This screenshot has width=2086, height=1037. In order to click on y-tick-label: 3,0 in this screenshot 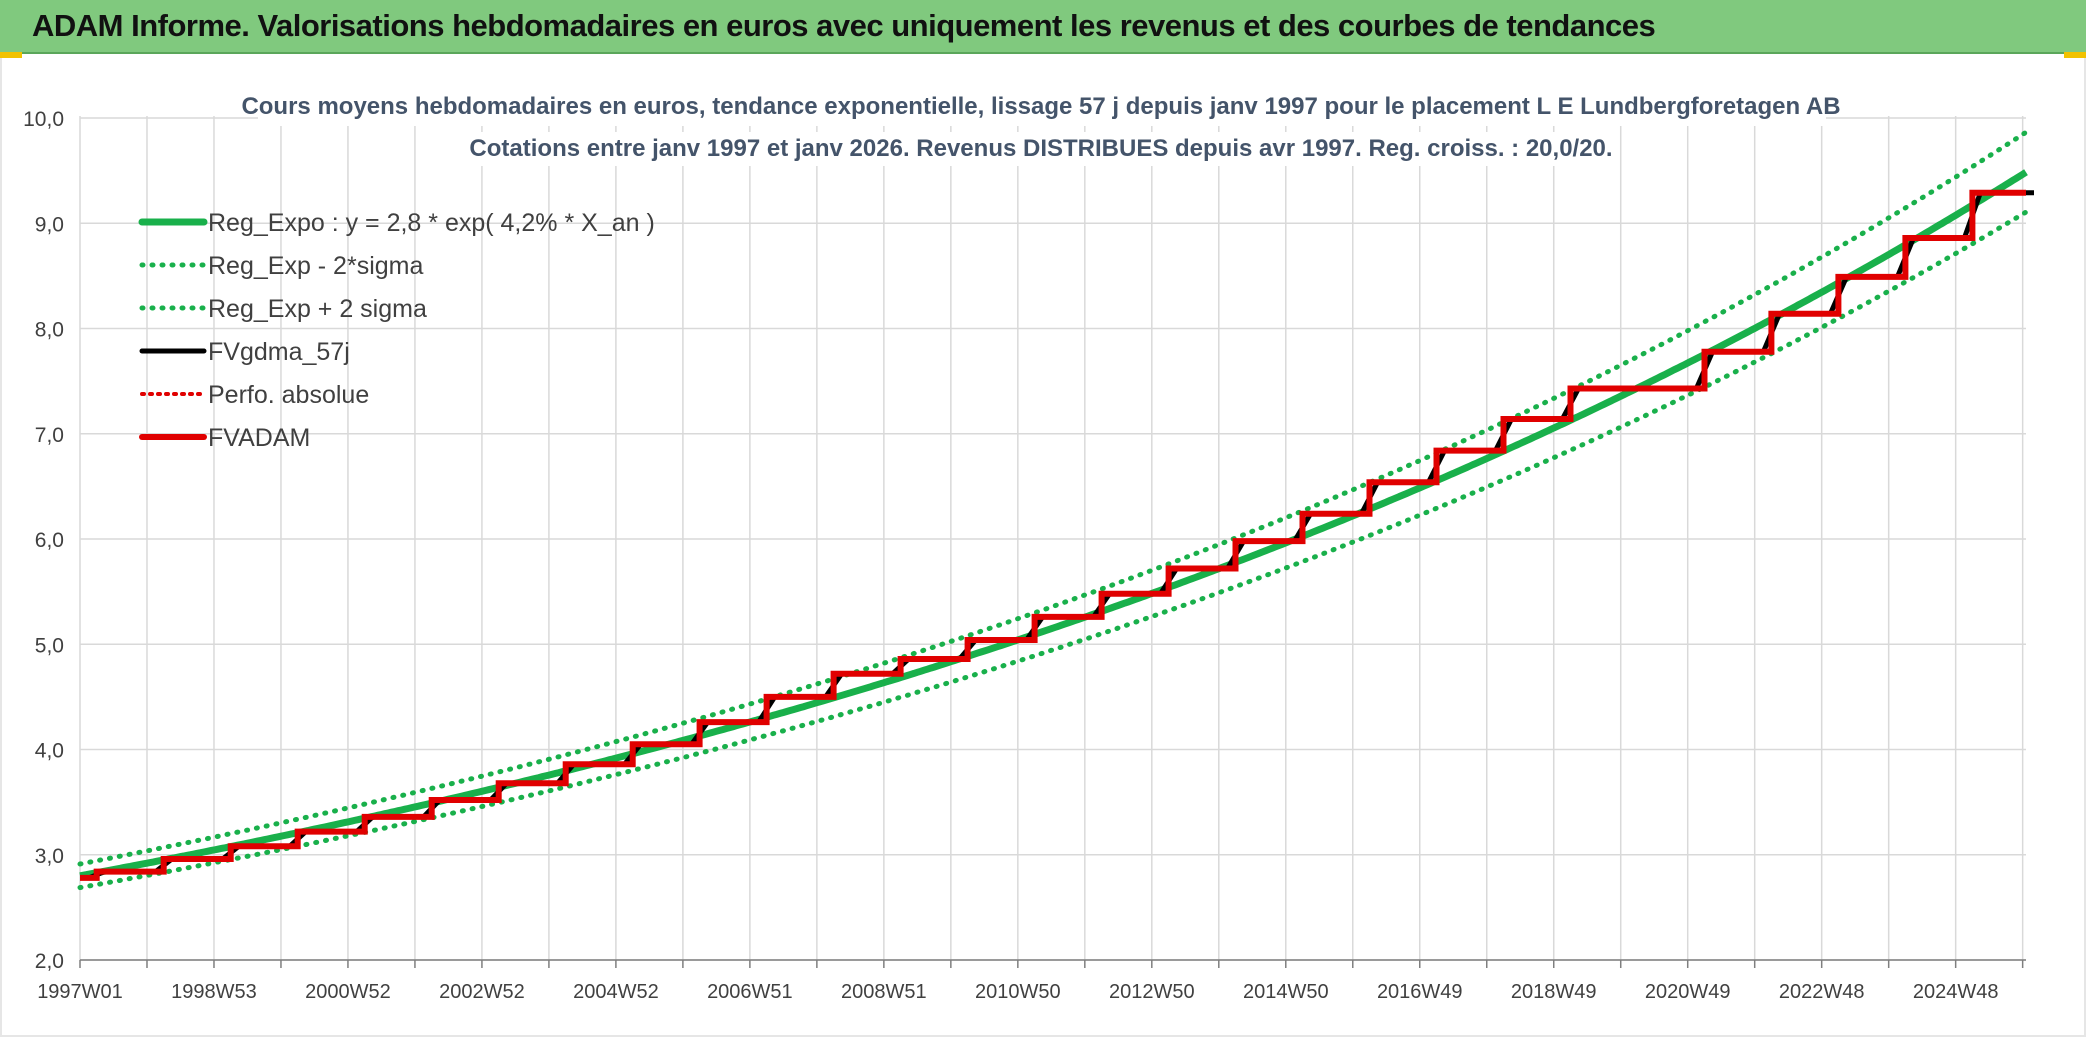, I will do `click(49, 856)`.